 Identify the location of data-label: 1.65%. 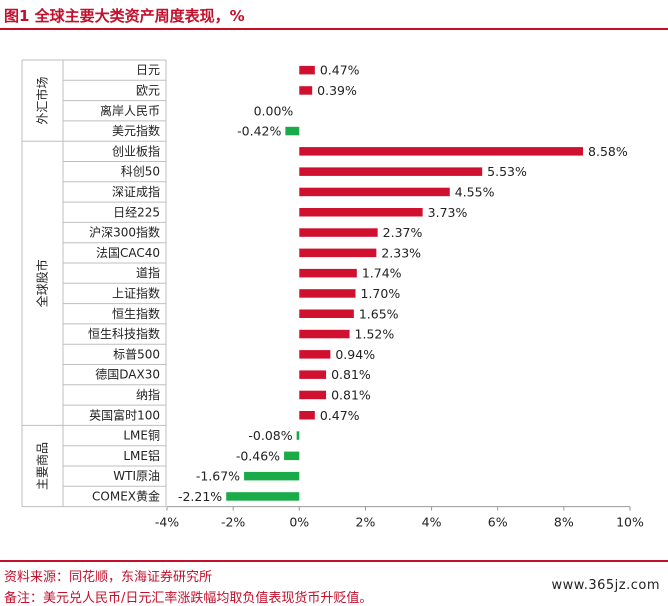
(379, 313).